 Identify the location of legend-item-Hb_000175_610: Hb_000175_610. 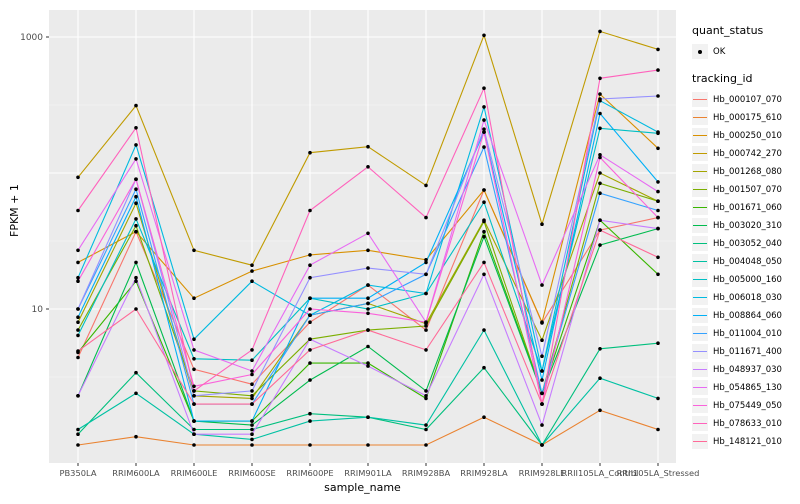
(746, 117).